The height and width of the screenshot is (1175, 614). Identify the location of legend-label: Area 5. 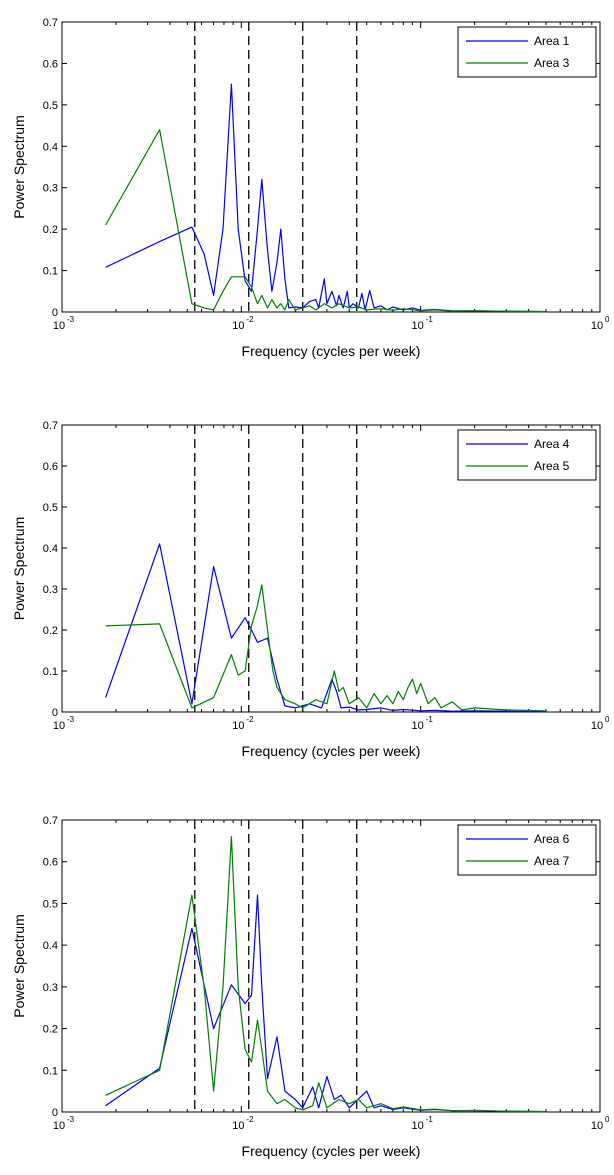
(552, 466).